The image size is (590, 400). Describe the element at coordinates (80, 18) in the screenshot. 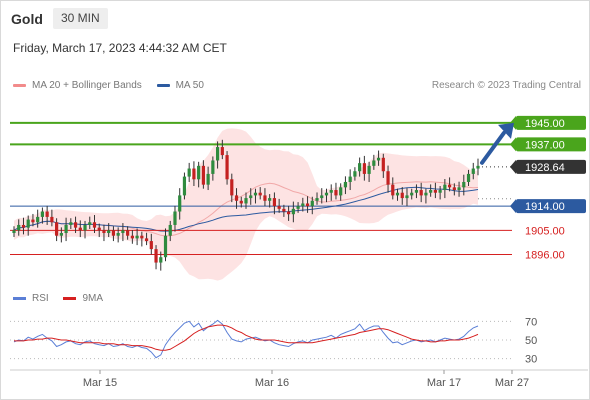

I see `interval-badge: 30 MIN` at that location.